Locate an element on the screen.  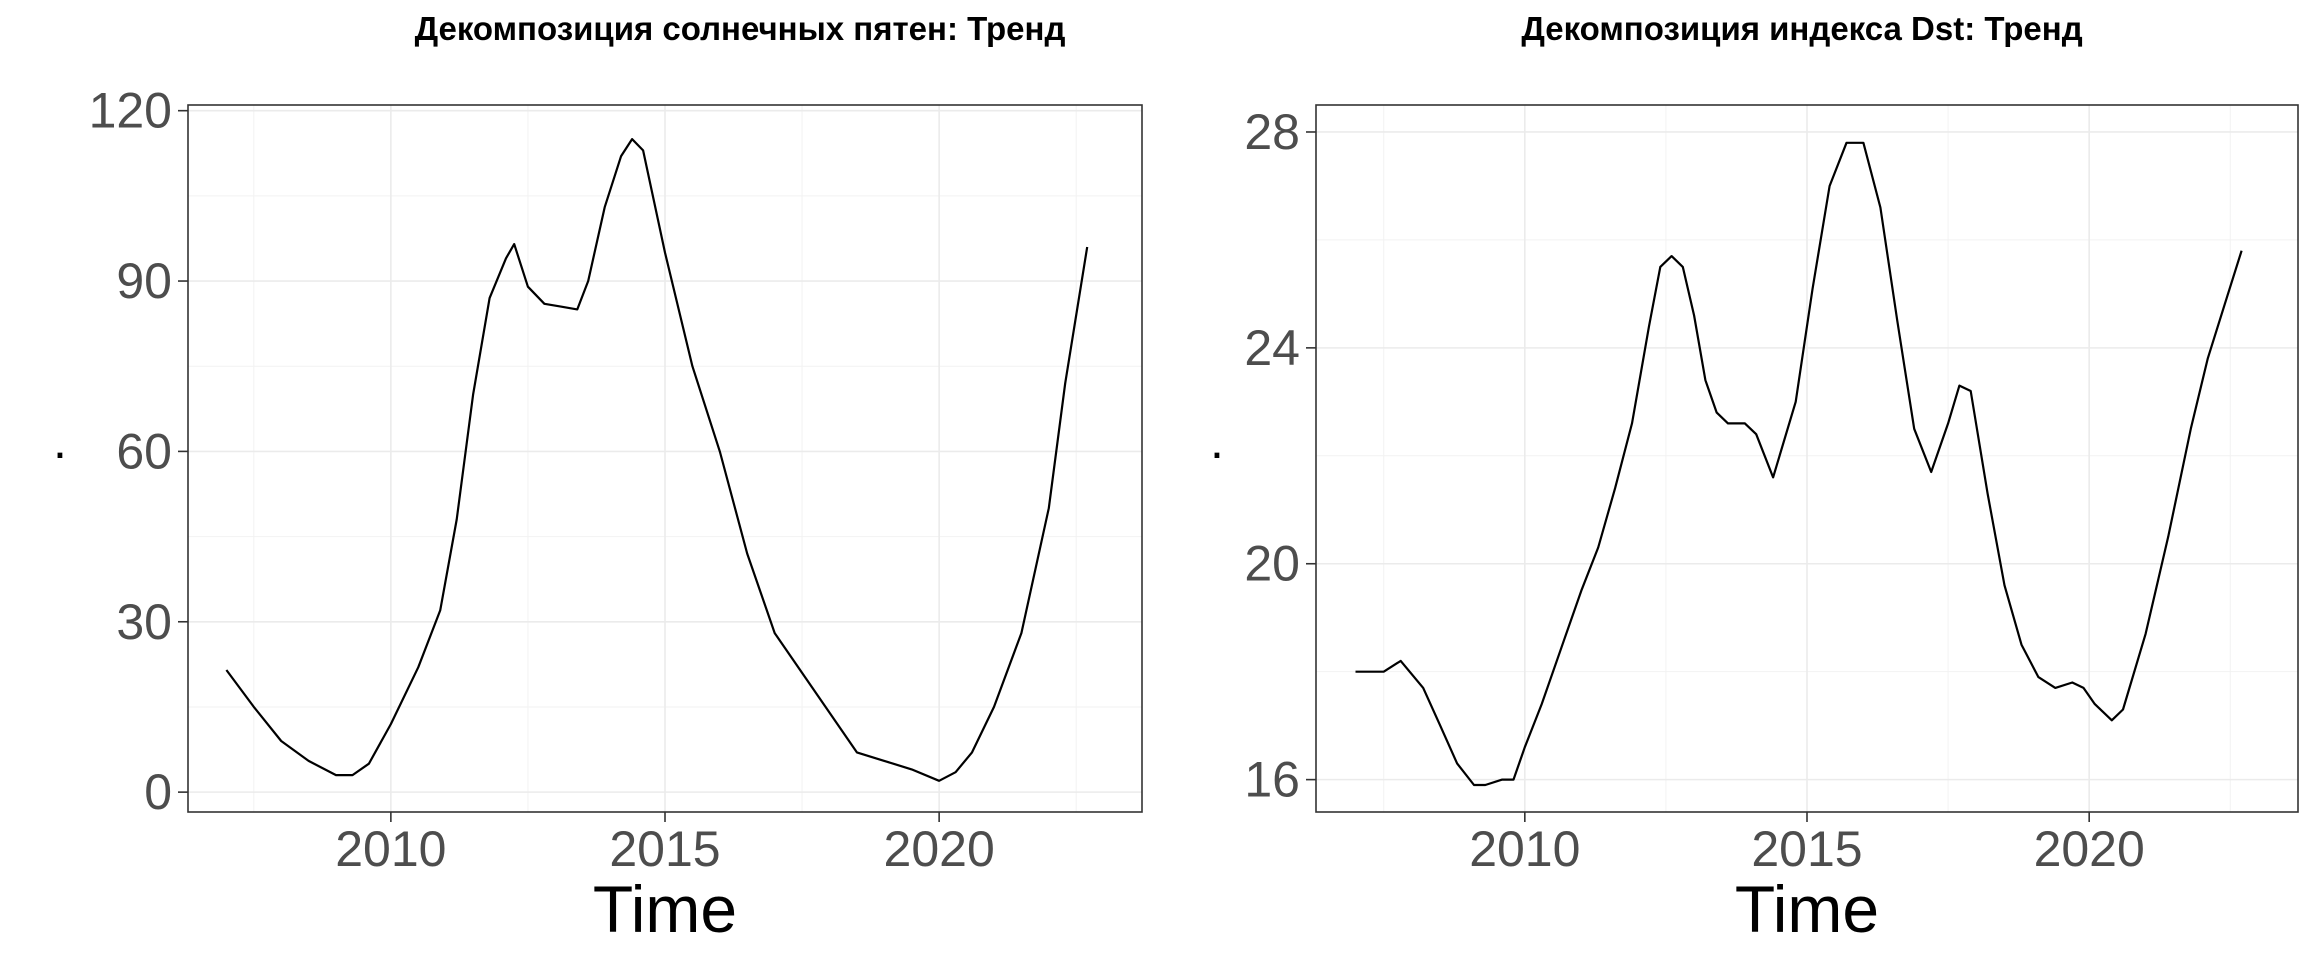
dst-chart-title: Декомпозиция индекса Dst: Тренд is located at coordinates (1801, 28).